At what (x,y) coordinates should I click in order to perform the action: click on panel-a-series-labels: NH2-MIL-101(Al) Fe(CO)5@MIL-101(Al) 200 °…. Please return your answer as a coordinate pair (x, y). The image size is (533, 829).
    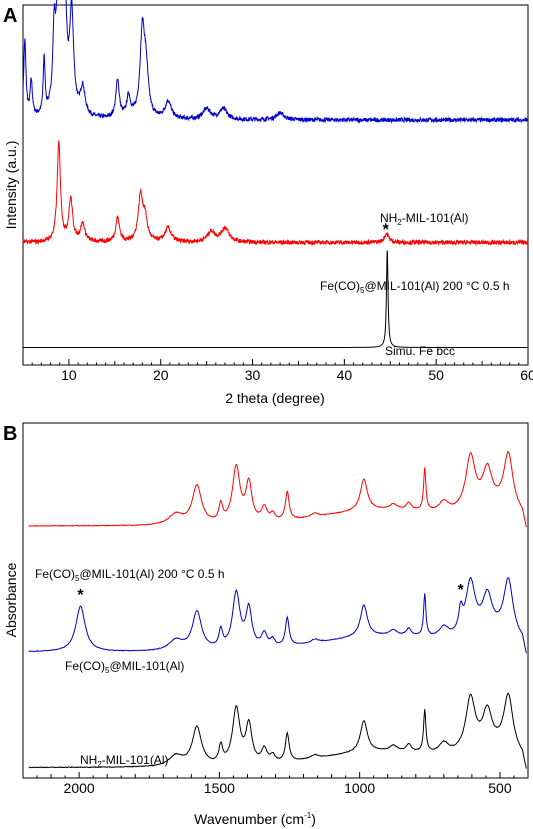
    Looking at the image, I should click on (415, 284).